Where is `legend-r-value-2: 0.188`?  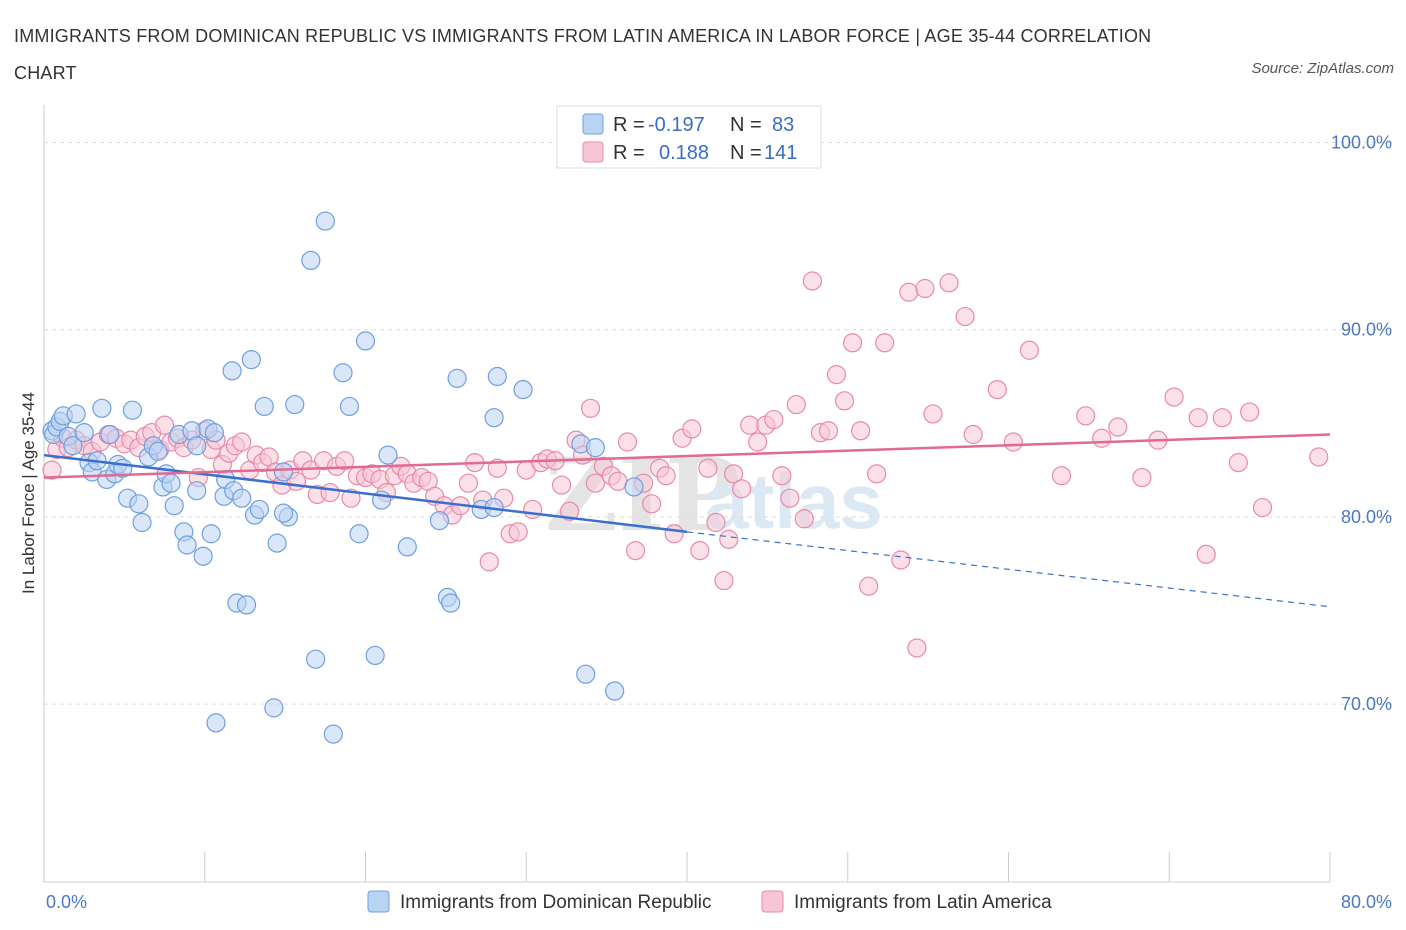
legend-r-value-2: 0.188 is located at coordinates (684, 153).